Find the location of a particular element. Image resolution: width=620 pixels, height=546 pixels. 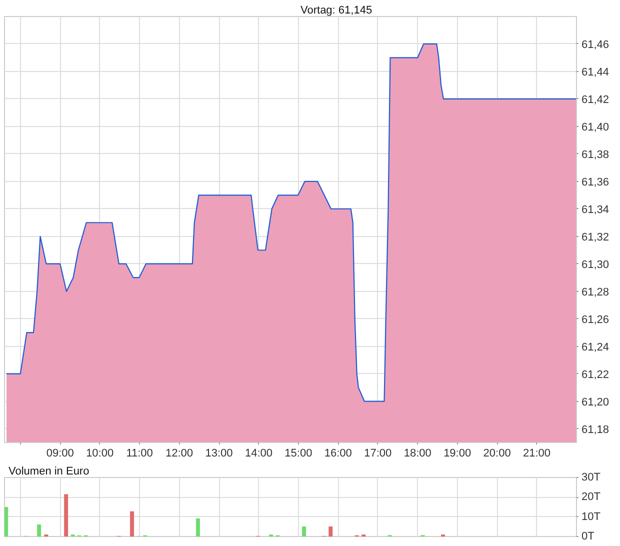

y-tick-label: 61,44 is located at coordinates (596, 72).